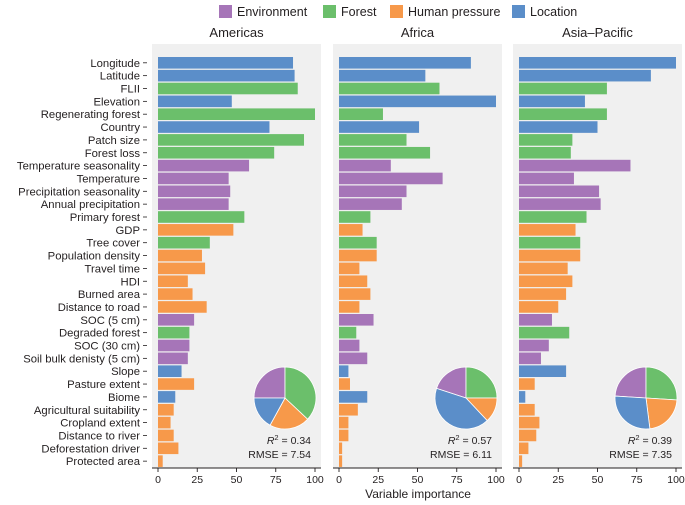 The image size is (685, 505). What do you see at coordinates (114, 141) in the screenshot?
I see `category-label: Patch size` at bounding box center [114, 141].